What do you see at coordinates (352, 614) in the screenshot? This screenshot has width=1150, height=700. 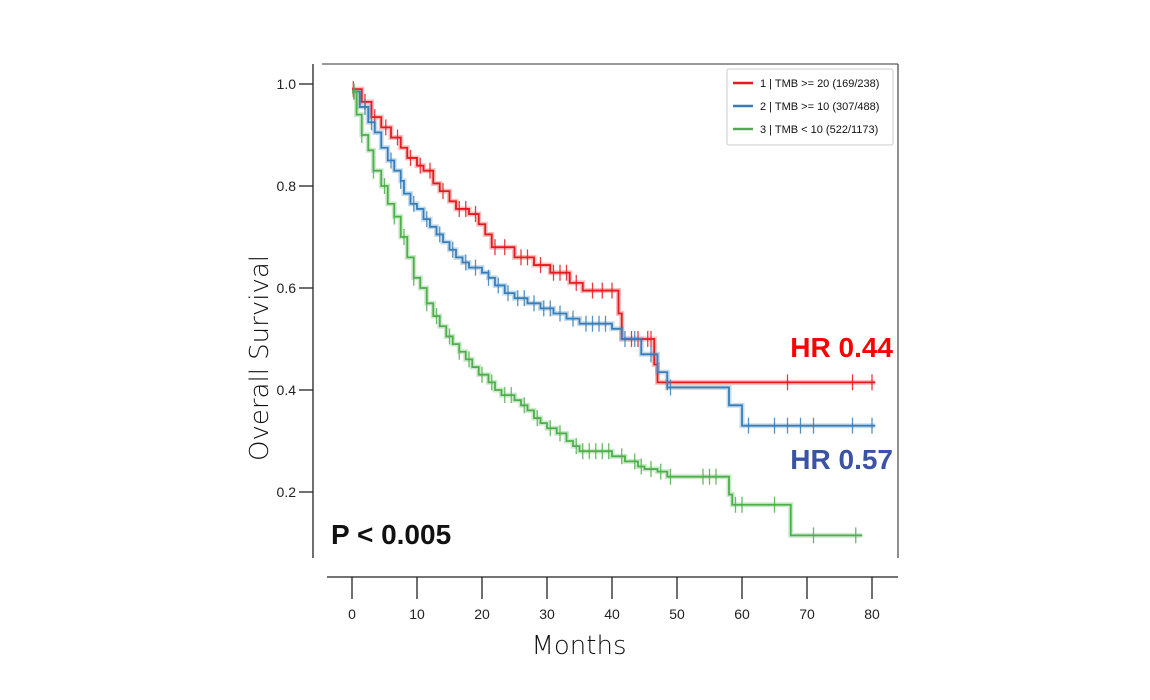 I see `x-tick-label: 0` at bounding box center [352, 614].